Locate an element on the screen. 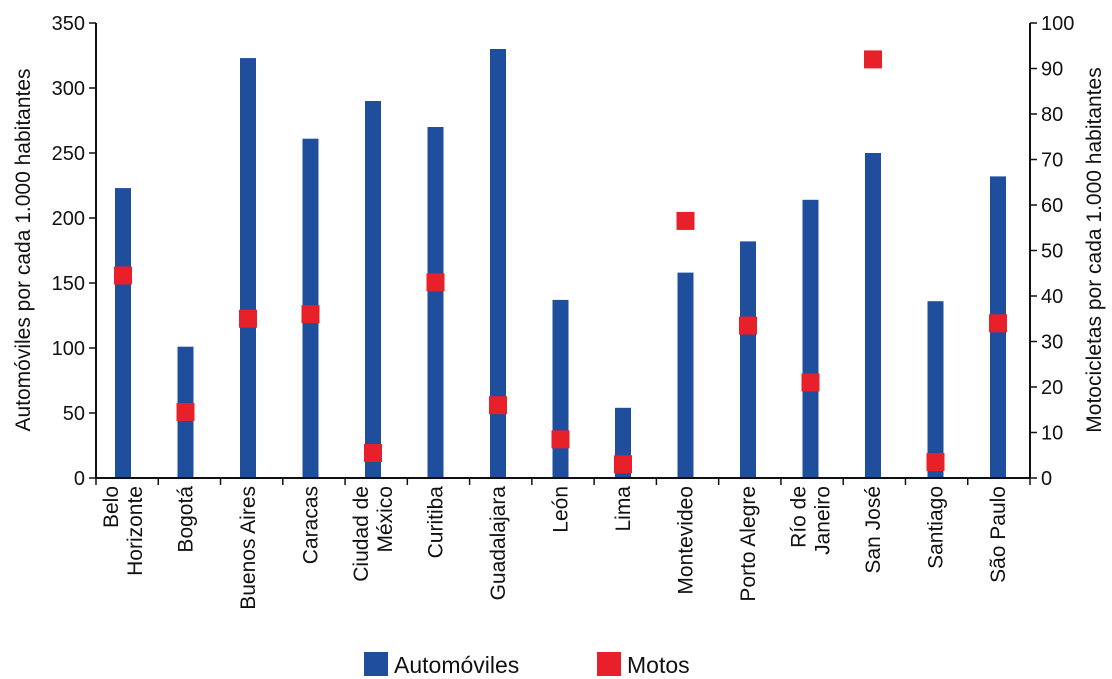 The image size is (1112, 679). left-tick-label: 100 is located at coordinates (68, 349).